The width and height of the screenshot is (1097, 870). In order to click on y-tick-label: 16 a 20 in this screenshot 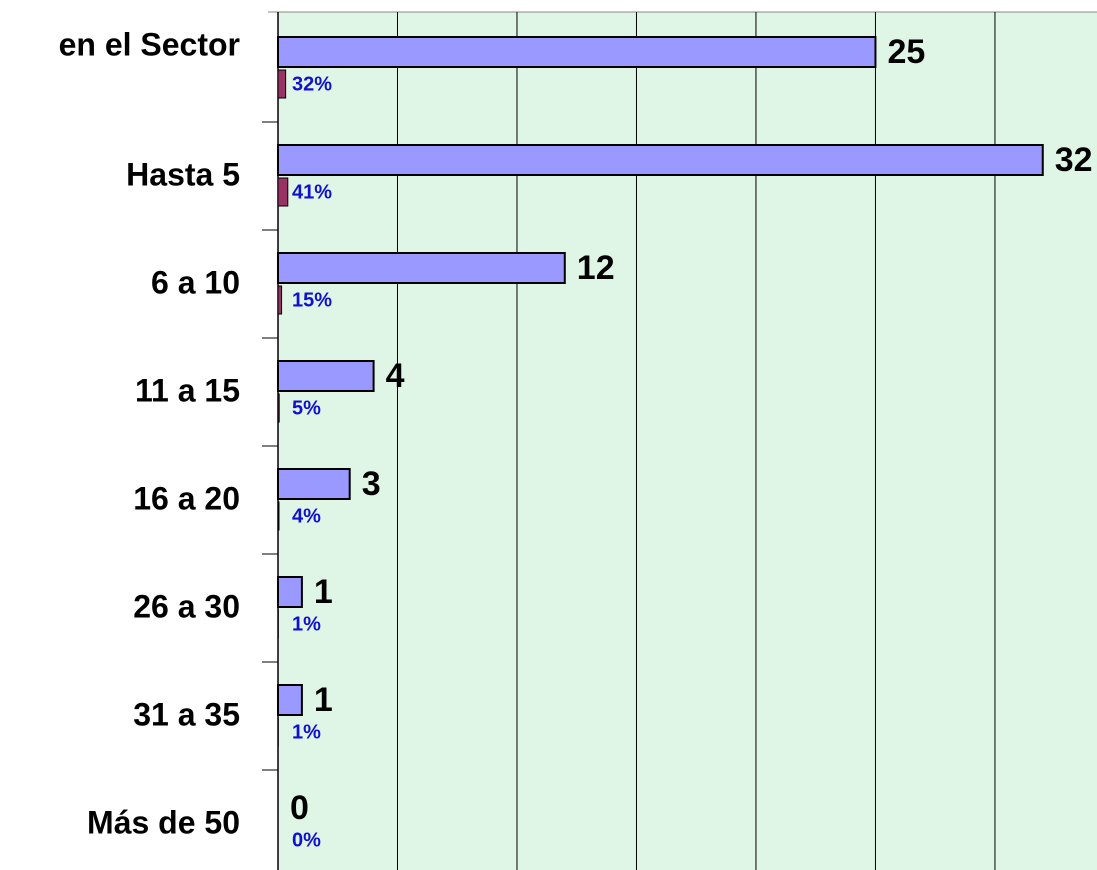, I will do `click(186, 498)`.